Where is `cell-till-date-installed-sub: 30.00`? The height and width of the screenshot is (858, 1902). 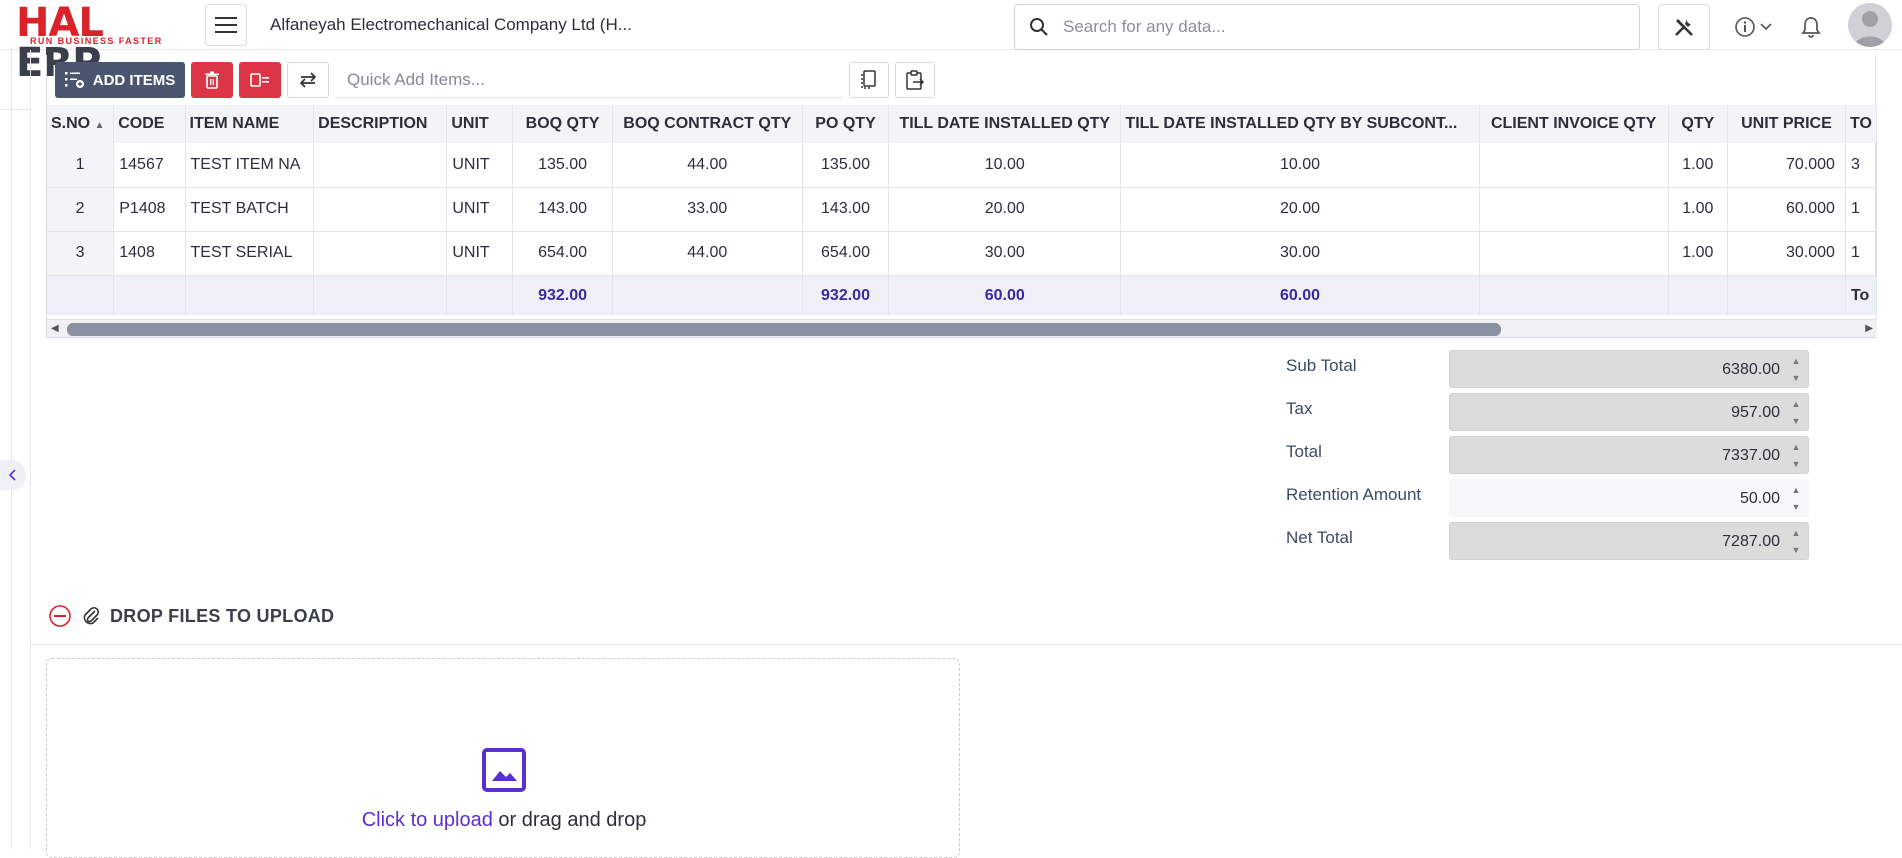
cell-till-date-installed-sub: 30.00 is located at coordinates (1300, 253).